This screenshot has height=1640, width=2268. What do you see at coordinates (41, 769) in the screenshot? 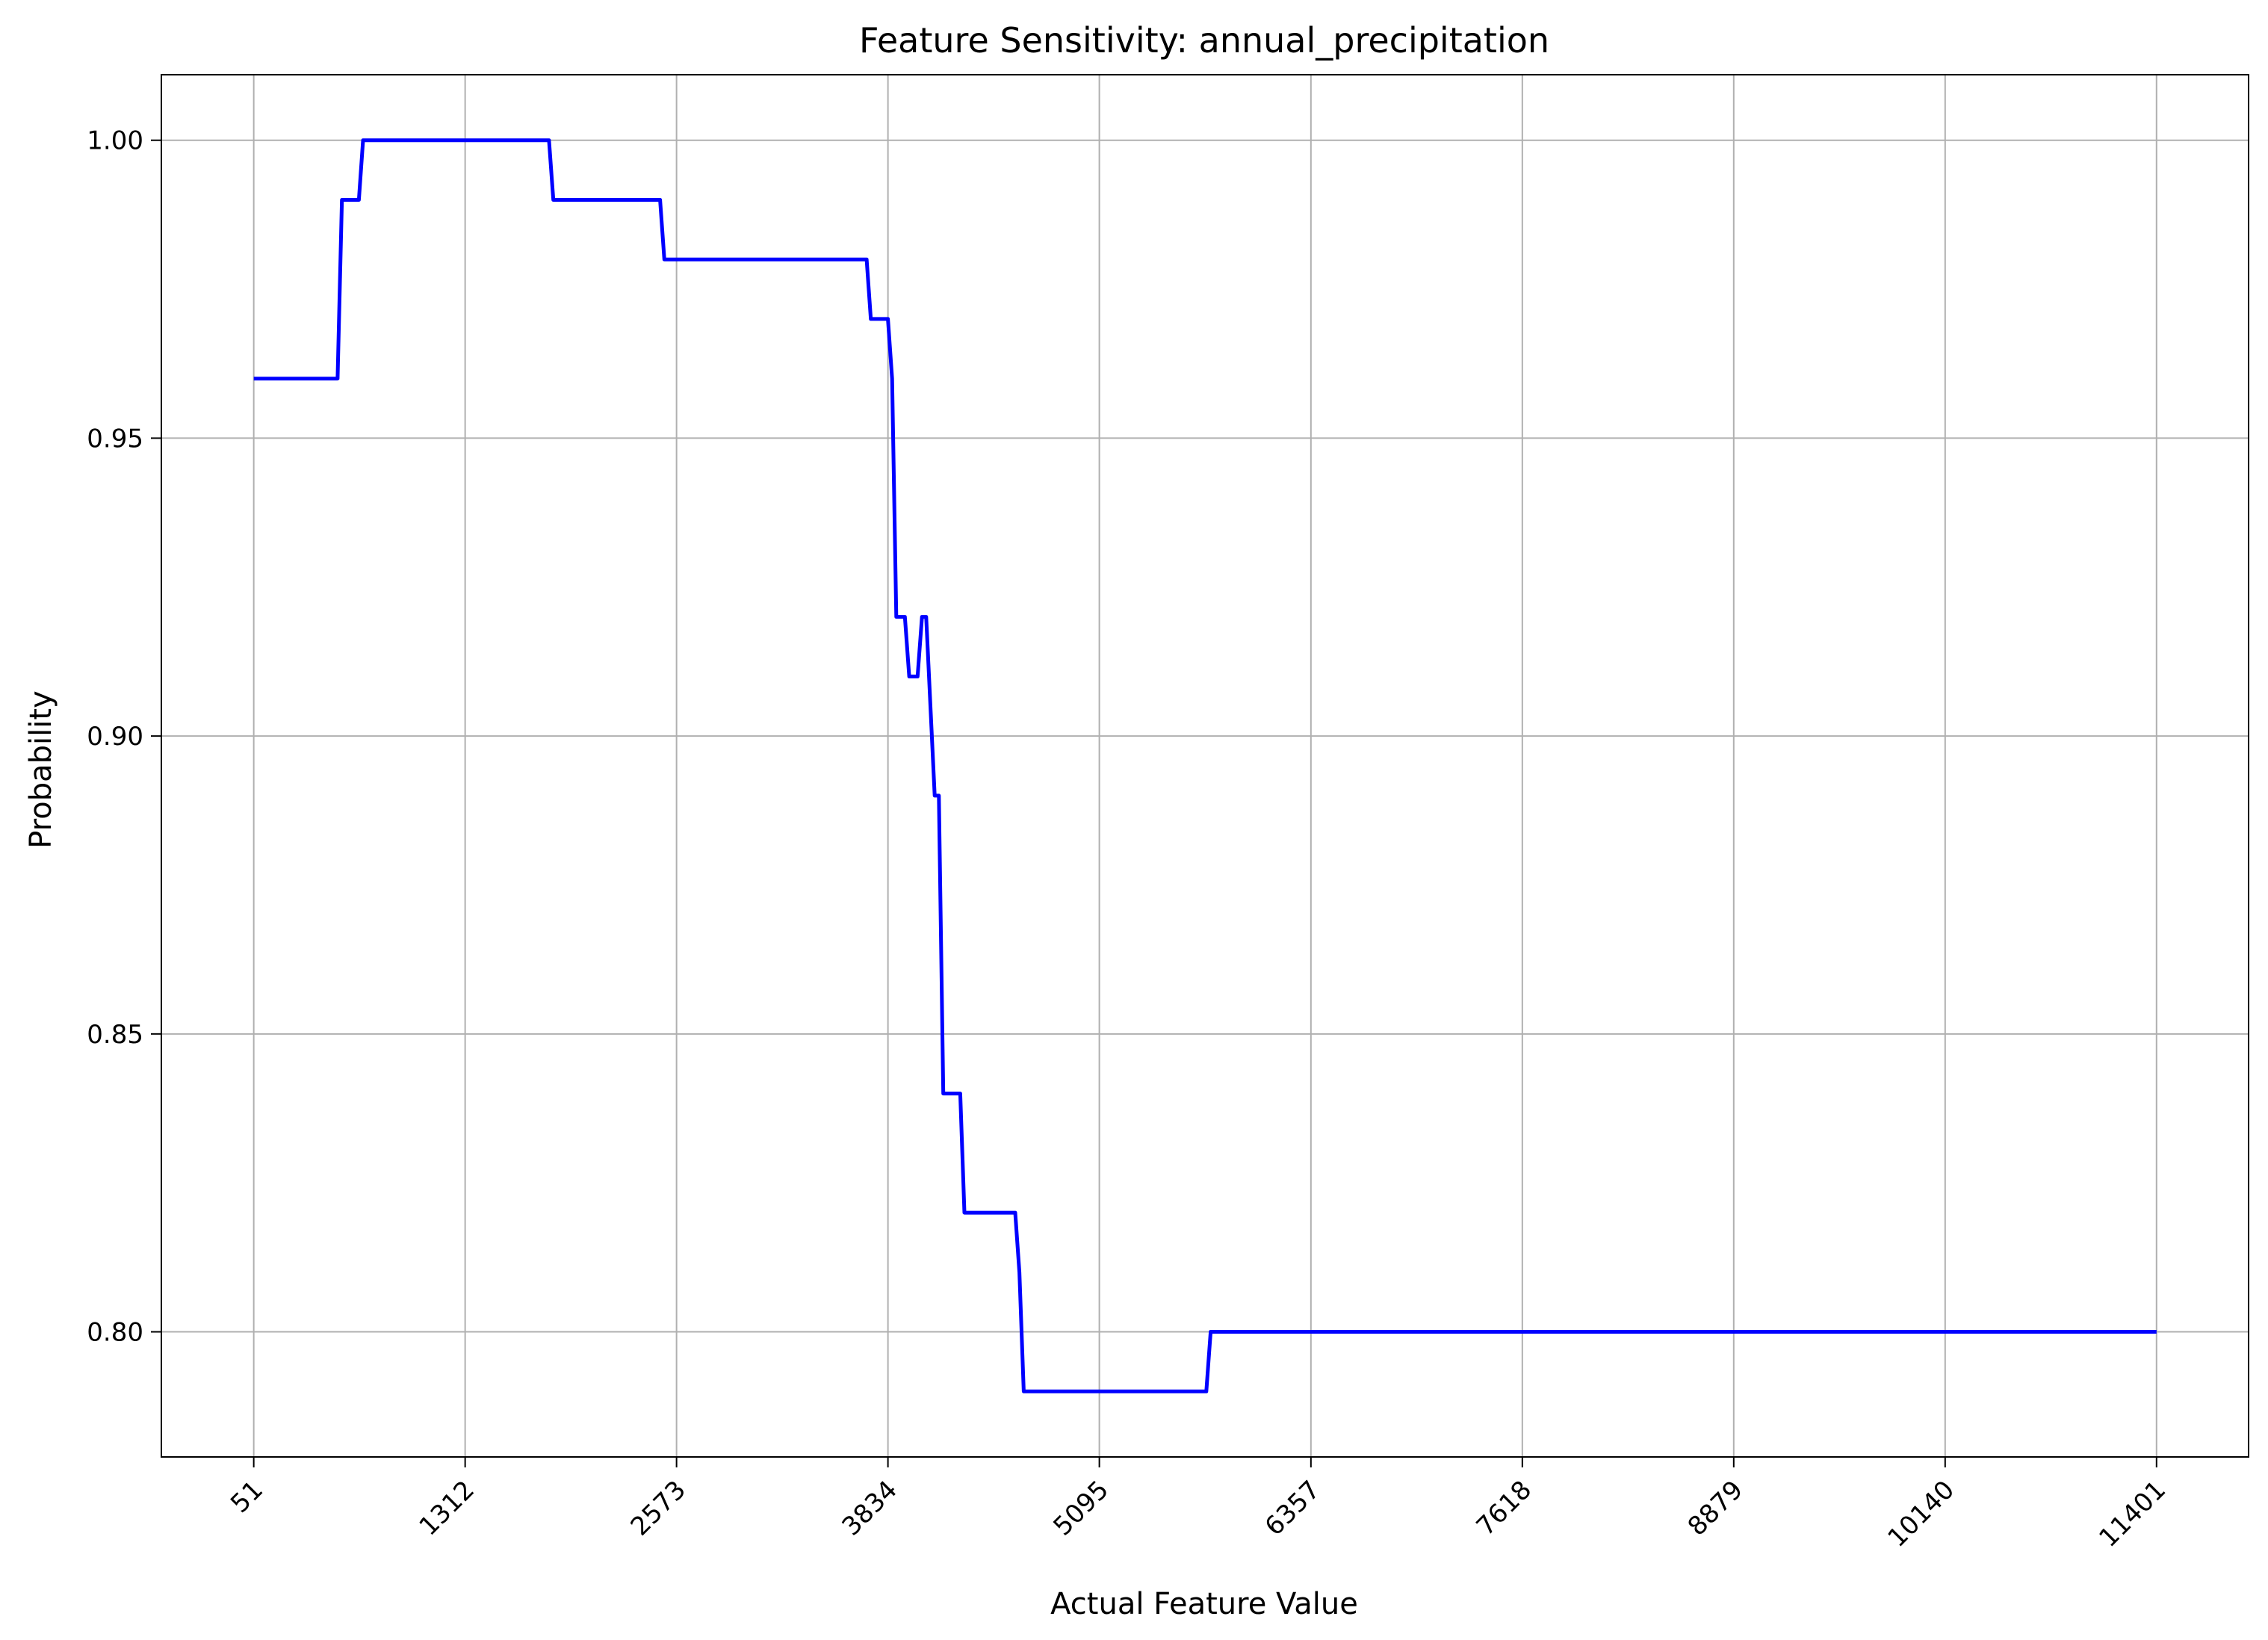
I see `y-axis-label: Probability` at bounding box center [41, 769].